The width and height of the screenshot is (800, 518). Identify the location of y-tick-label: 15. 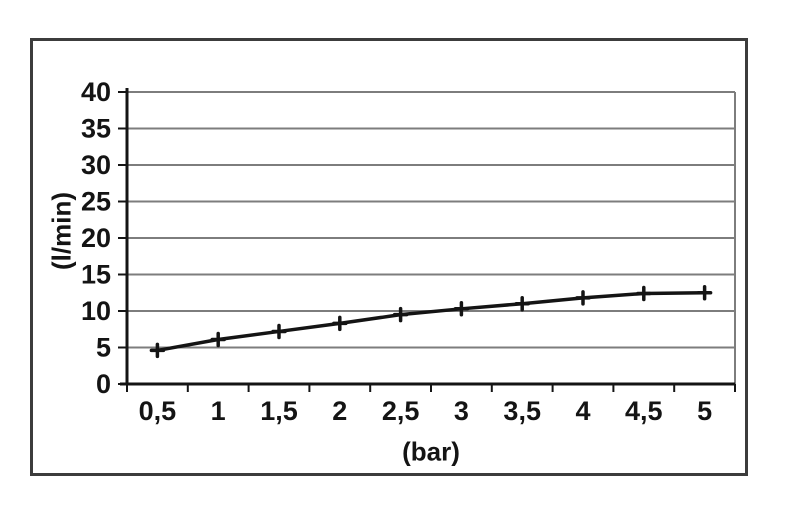
(96, 275).